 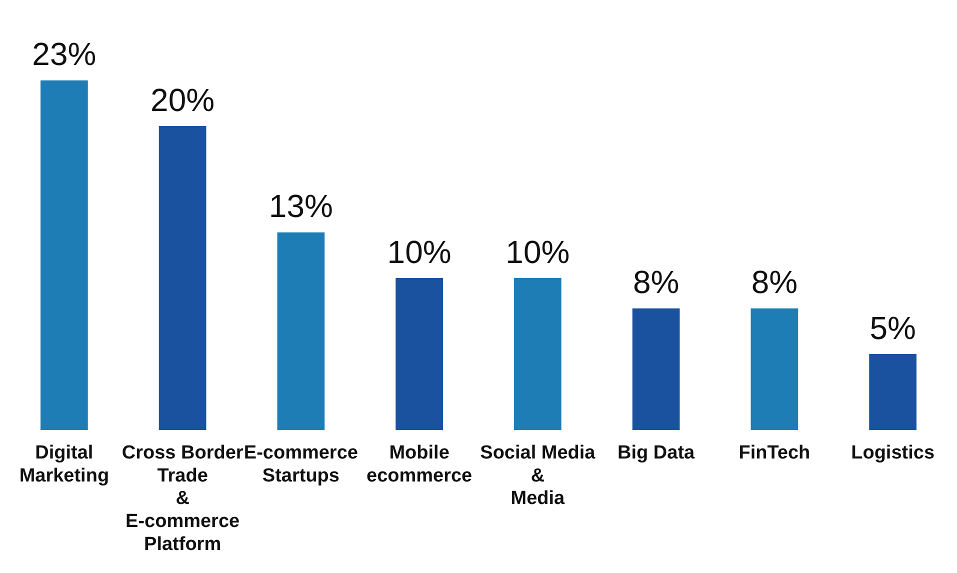 I want to click on x-tick-label: E-commerce Startups, so click(x=301, y=464).